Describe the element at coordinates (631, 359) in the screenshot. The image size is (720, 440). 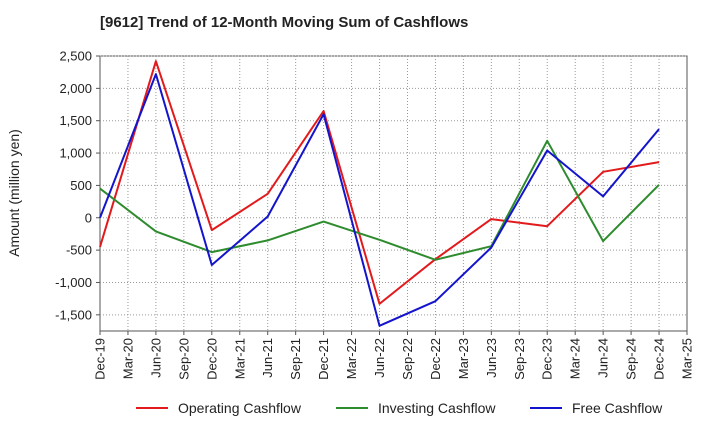
I see `x-tick-label: Sep-24` at that location.